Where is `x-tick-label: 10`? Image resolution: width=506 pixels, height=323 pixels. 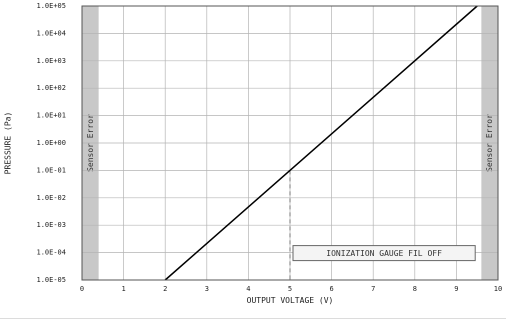 x-tick-label: 10 is located at coordinates (498, 289).